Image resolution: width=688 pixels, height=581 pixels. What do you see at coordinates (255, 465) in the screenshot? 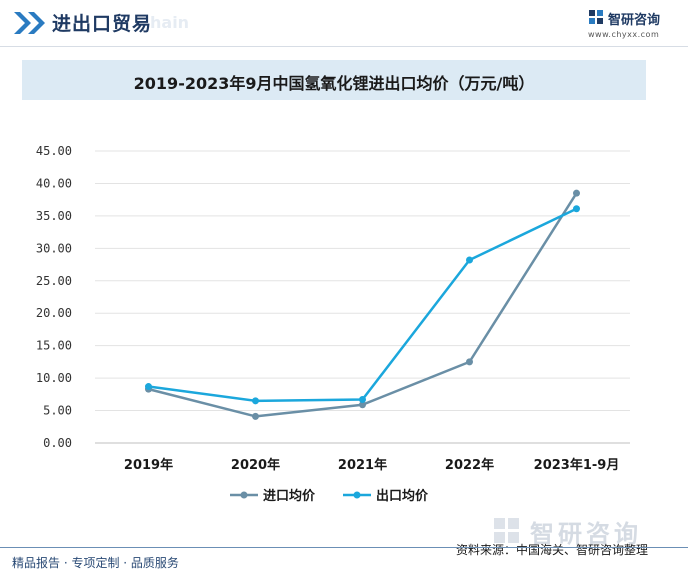
I see `x-tick-label: 2020年` at bounding box center [255, 465].